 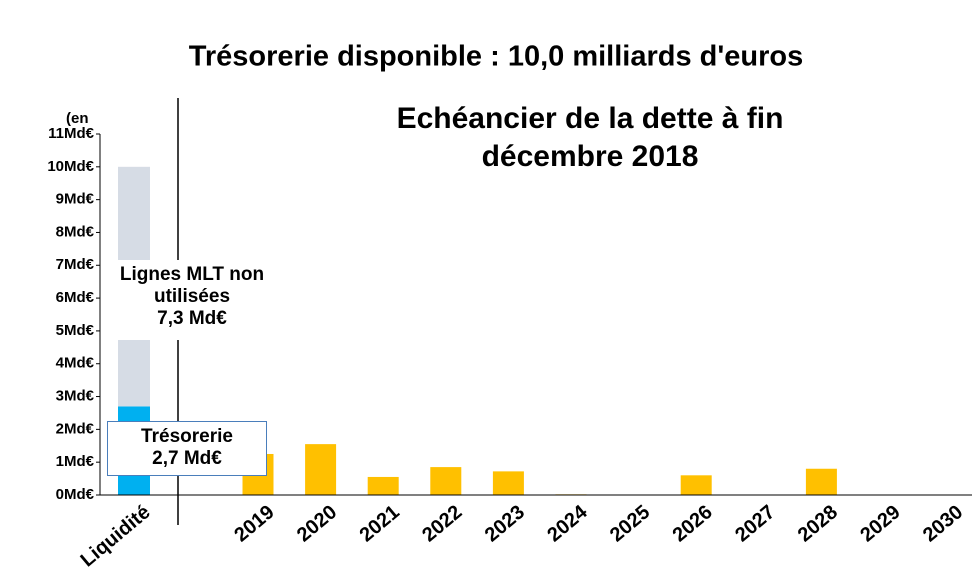 I want to click on value-label: 2,7 Md€, so click(x=187, y=458).